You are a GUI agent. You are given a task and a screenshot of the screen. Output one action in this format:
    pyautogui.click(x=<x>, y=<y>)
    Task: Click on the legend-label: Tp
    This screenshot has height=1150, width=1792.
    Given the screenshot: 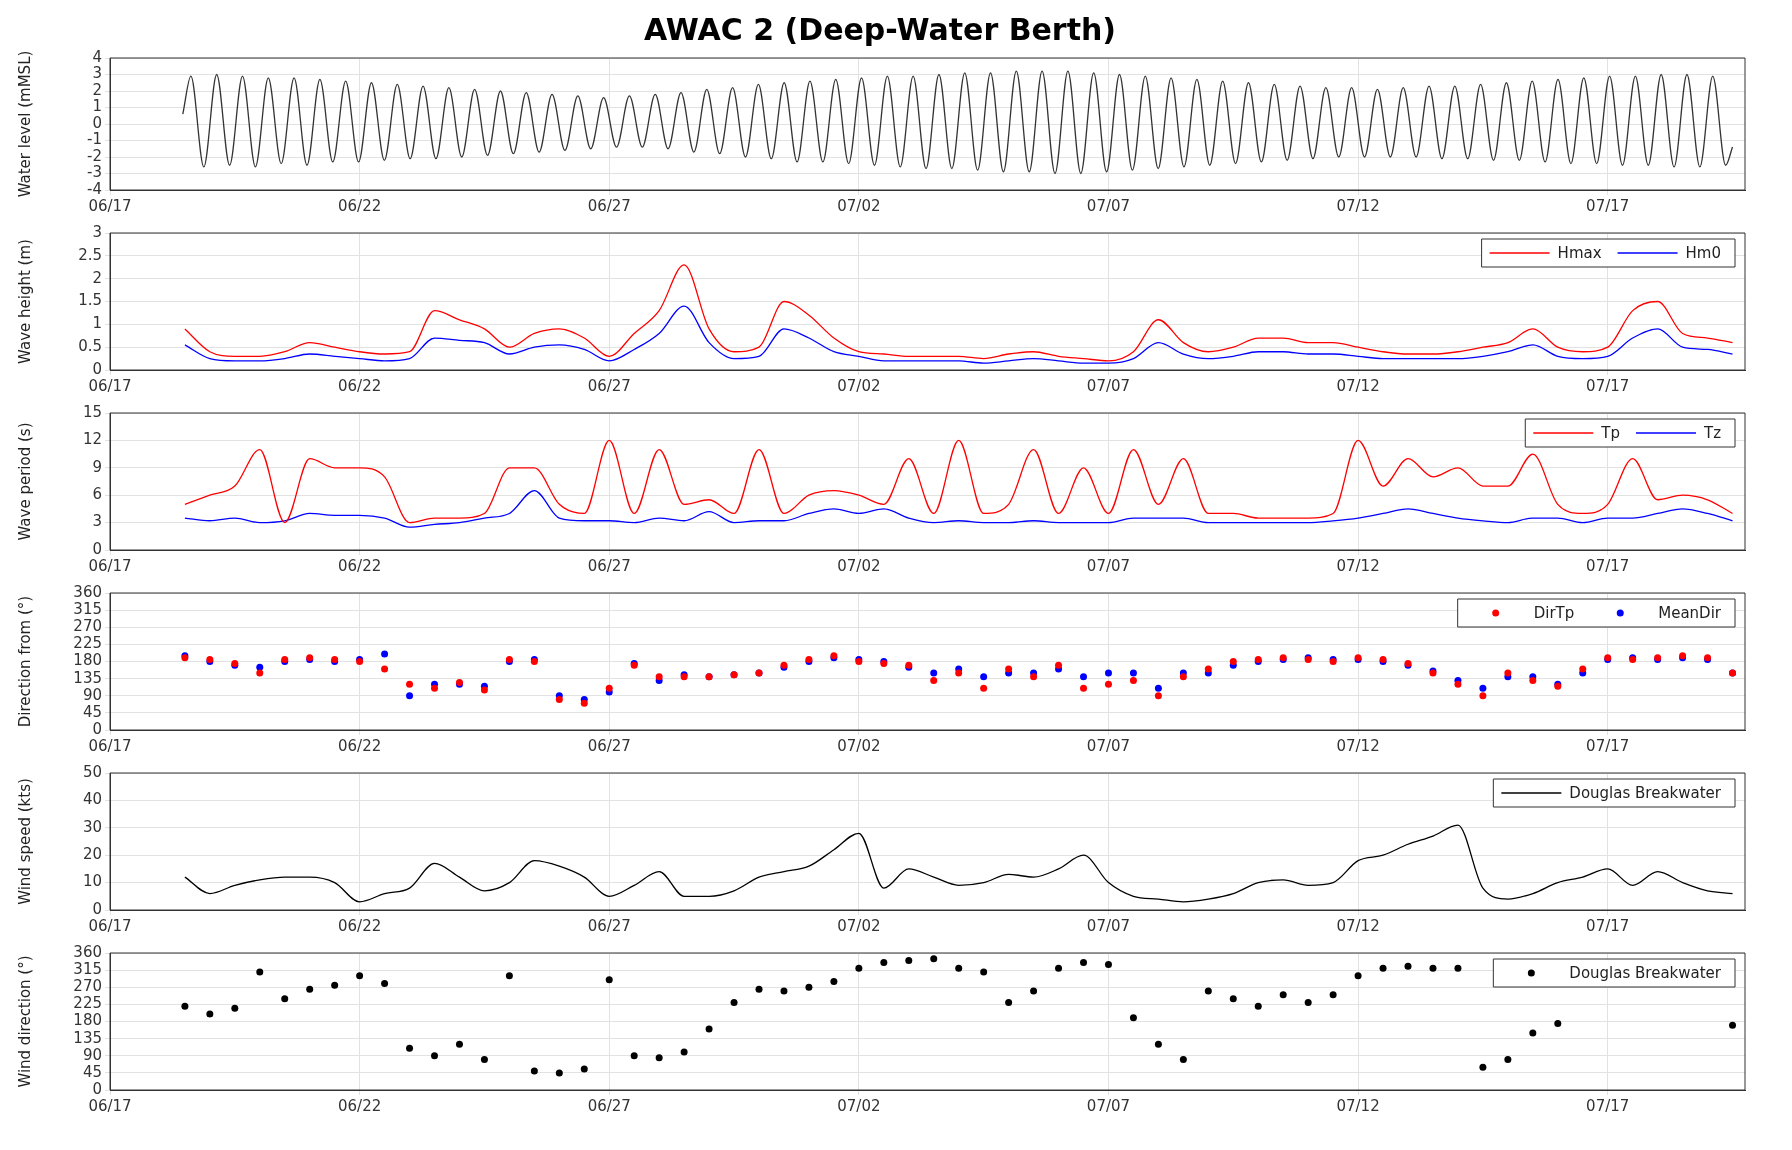 What is the action you would take?
    pyautogui.click(x=1610, y=432)
    